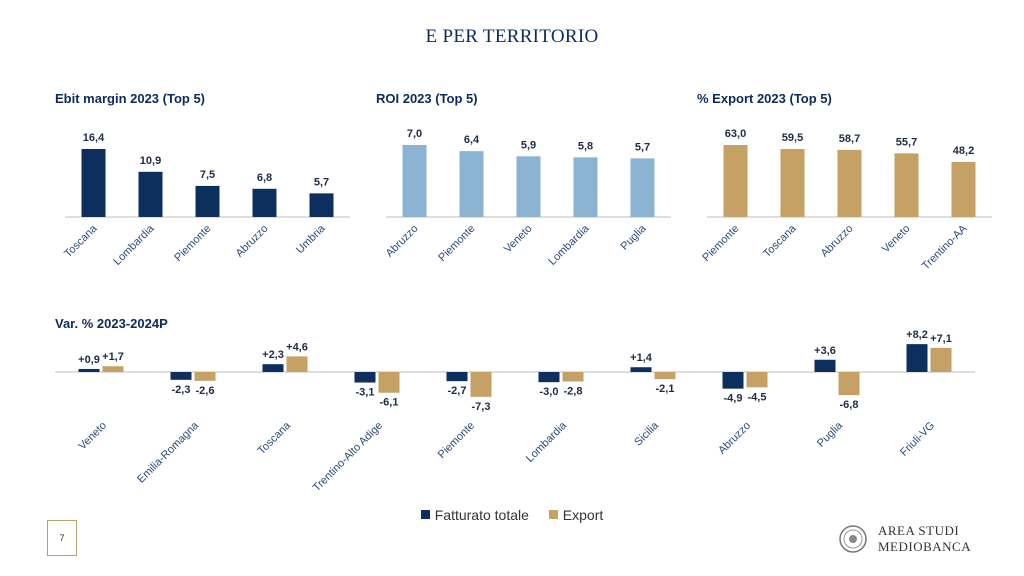 The width and height of the screenshot is (1024, 576). I want to click on data-label: -2,3, so click(181, 390).